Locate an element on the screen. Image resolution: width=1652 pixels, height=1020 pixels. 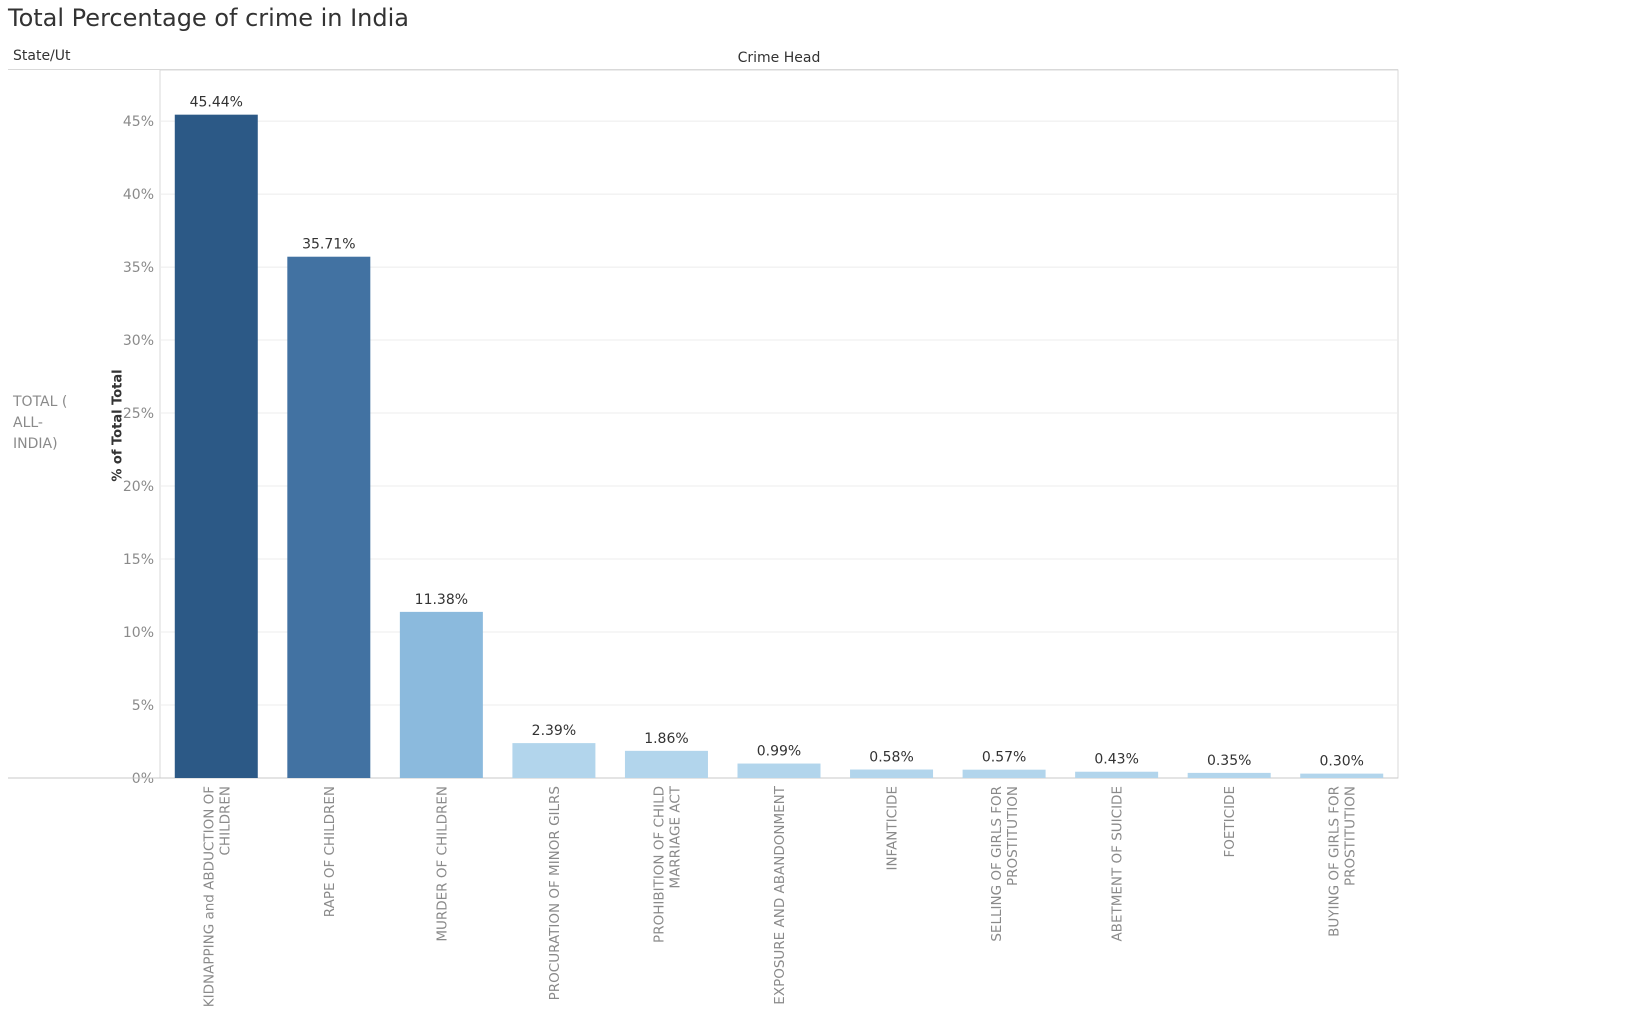
data-label: 2.39% is located at coordinates (554, 731).